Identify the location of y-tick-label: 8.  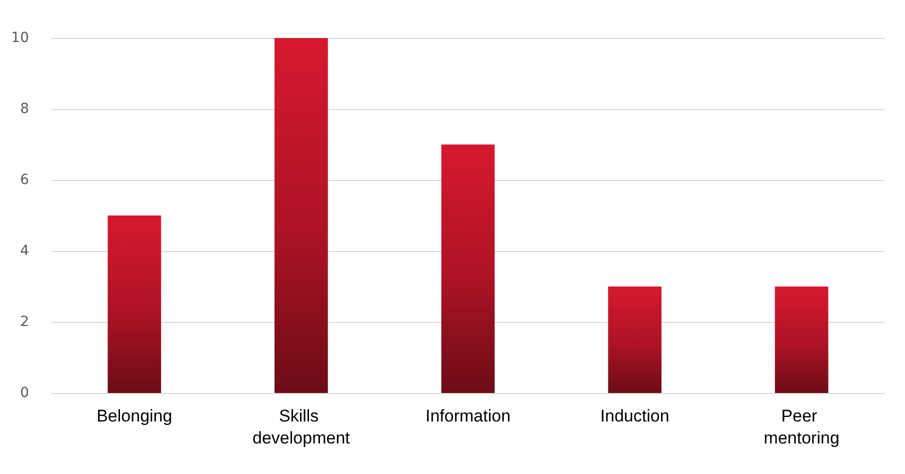
(24, 109).